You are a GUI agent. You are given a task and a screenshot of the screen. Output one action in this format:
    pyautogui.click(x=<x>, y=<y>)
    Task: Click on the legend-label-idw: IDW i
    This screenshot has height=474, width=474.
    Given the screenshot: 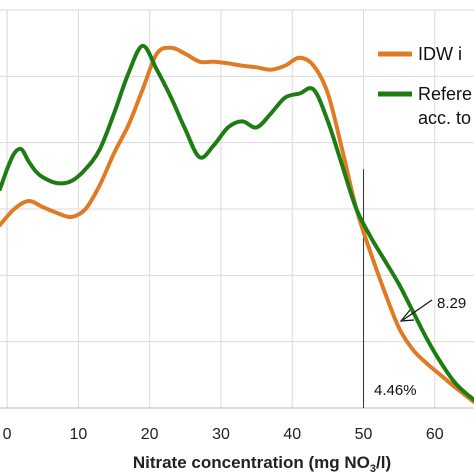 What is the action you would take?
    pyautogui.click(x=440, y=54)
    